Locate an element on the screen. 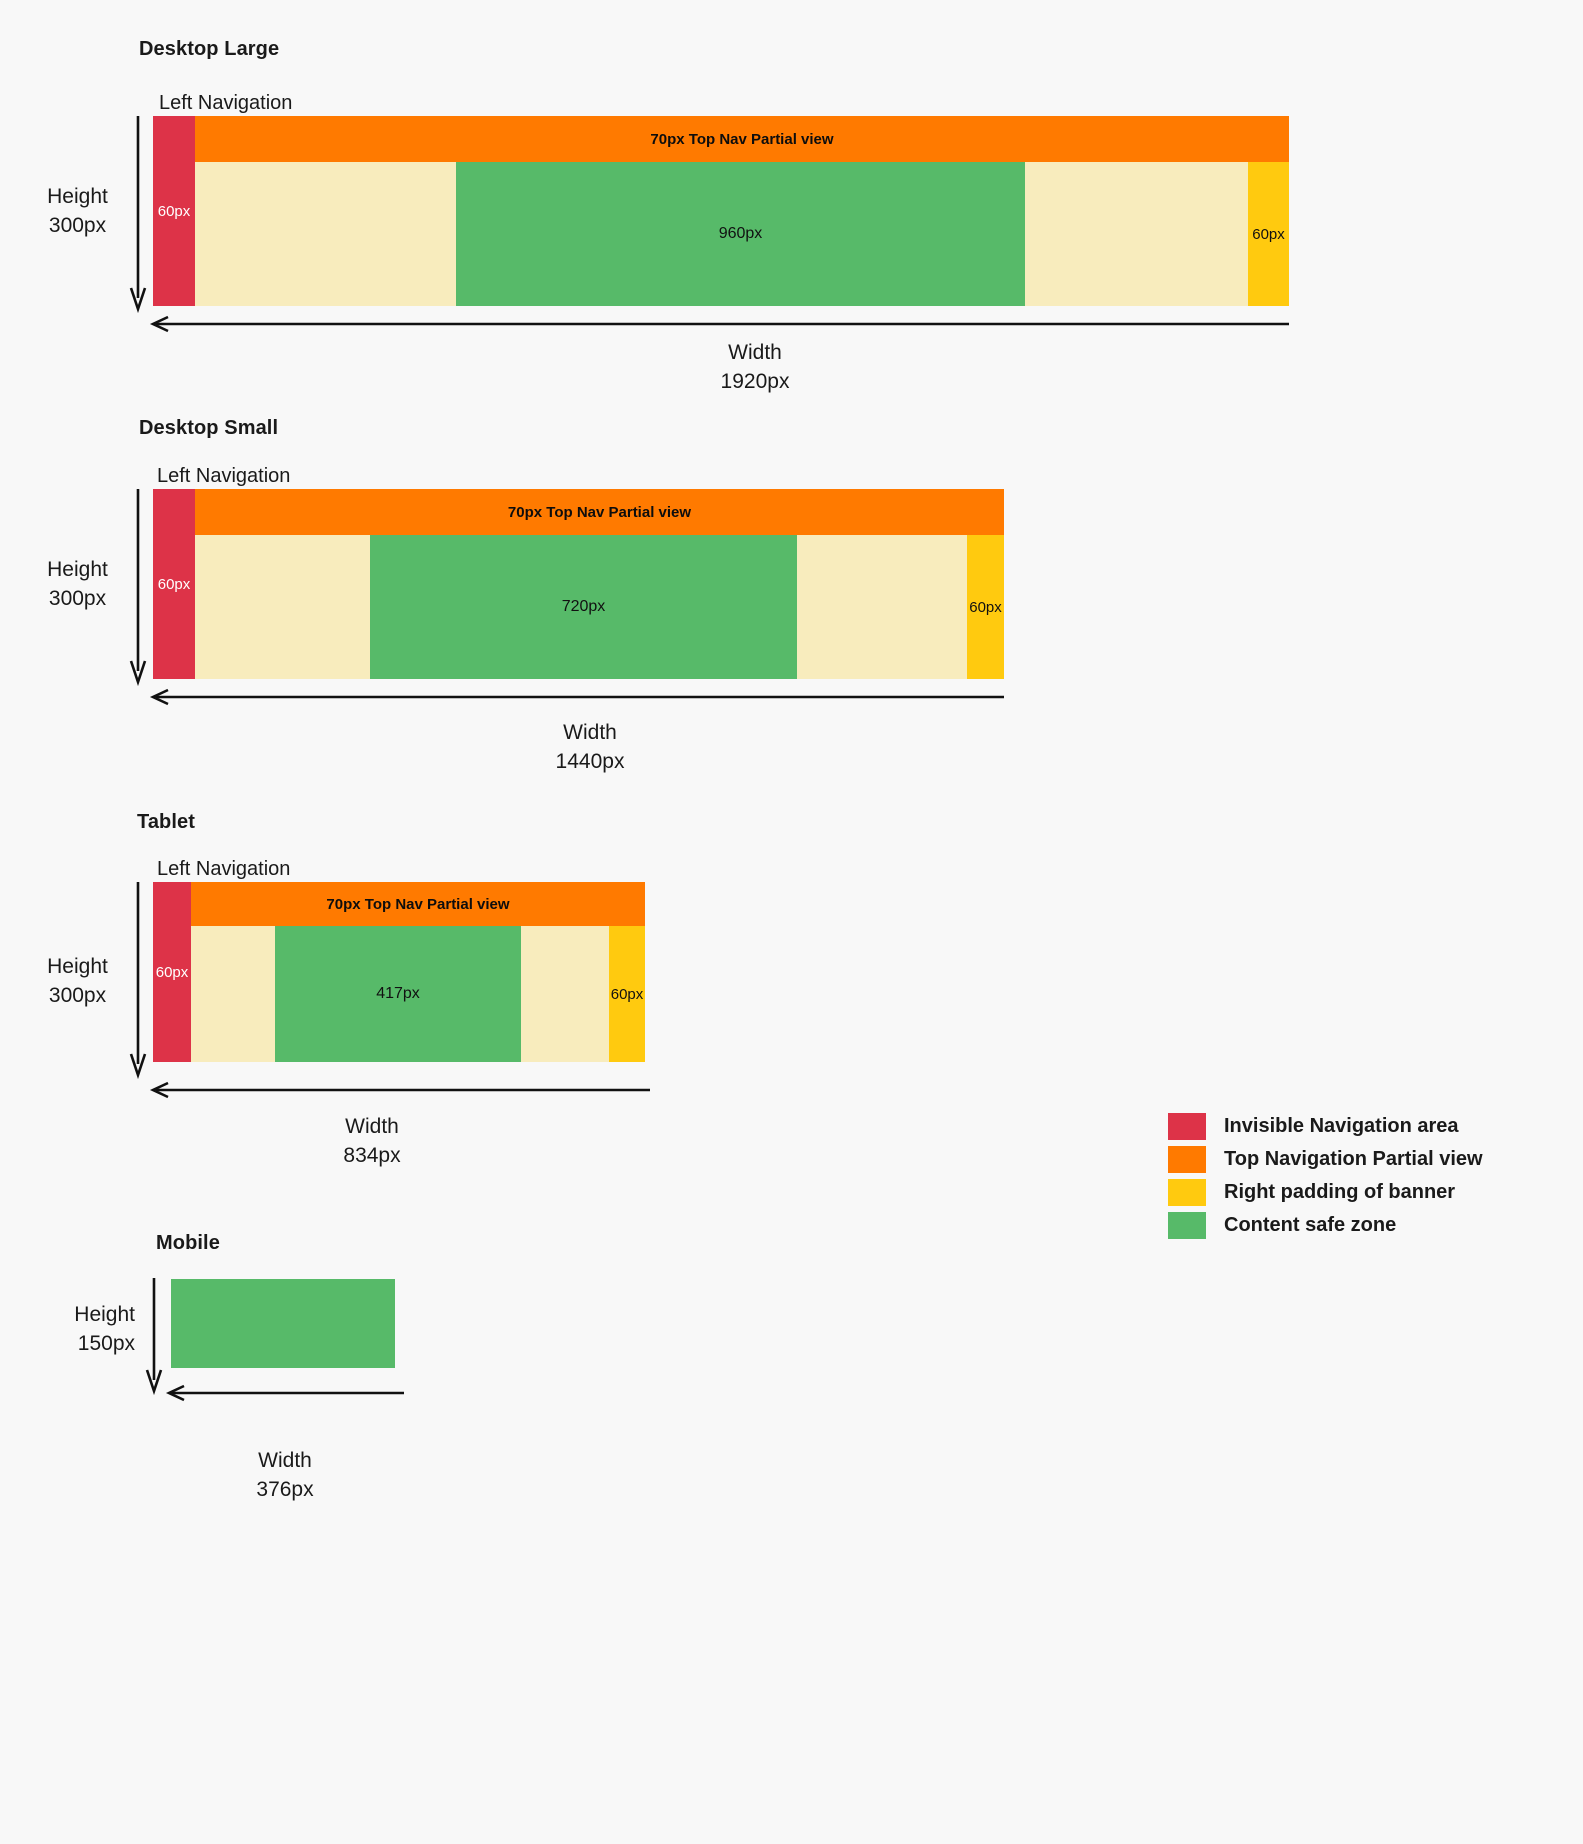  legend-swatch-icon-invisible-nav is located at coordinates (1187, 1126).